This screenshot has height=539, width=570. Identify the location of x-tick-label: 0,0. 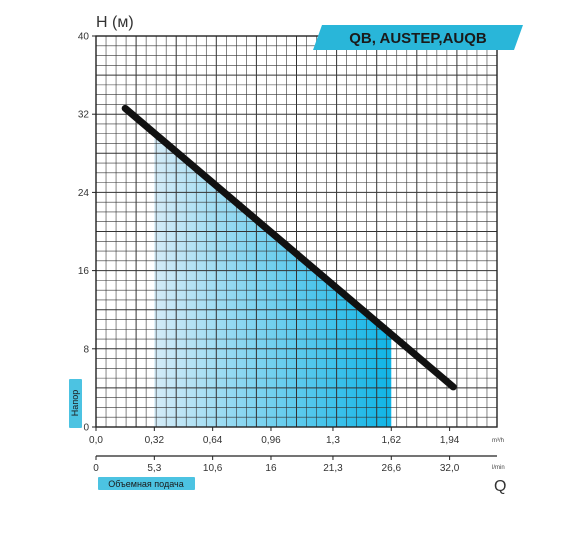
(96, 440).